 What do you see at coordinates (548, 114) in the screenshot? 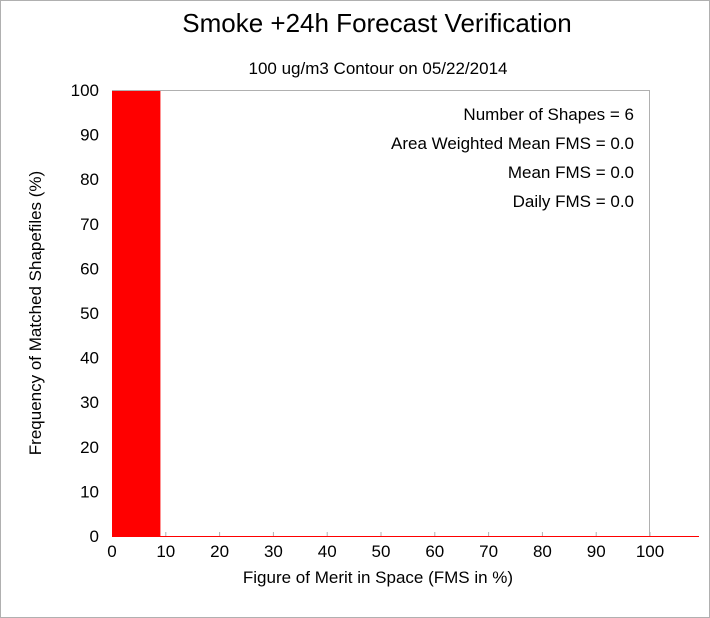
I see `annotation-number-of-shapes: Number of Shapes = 6` at bounding box center [548, 114].